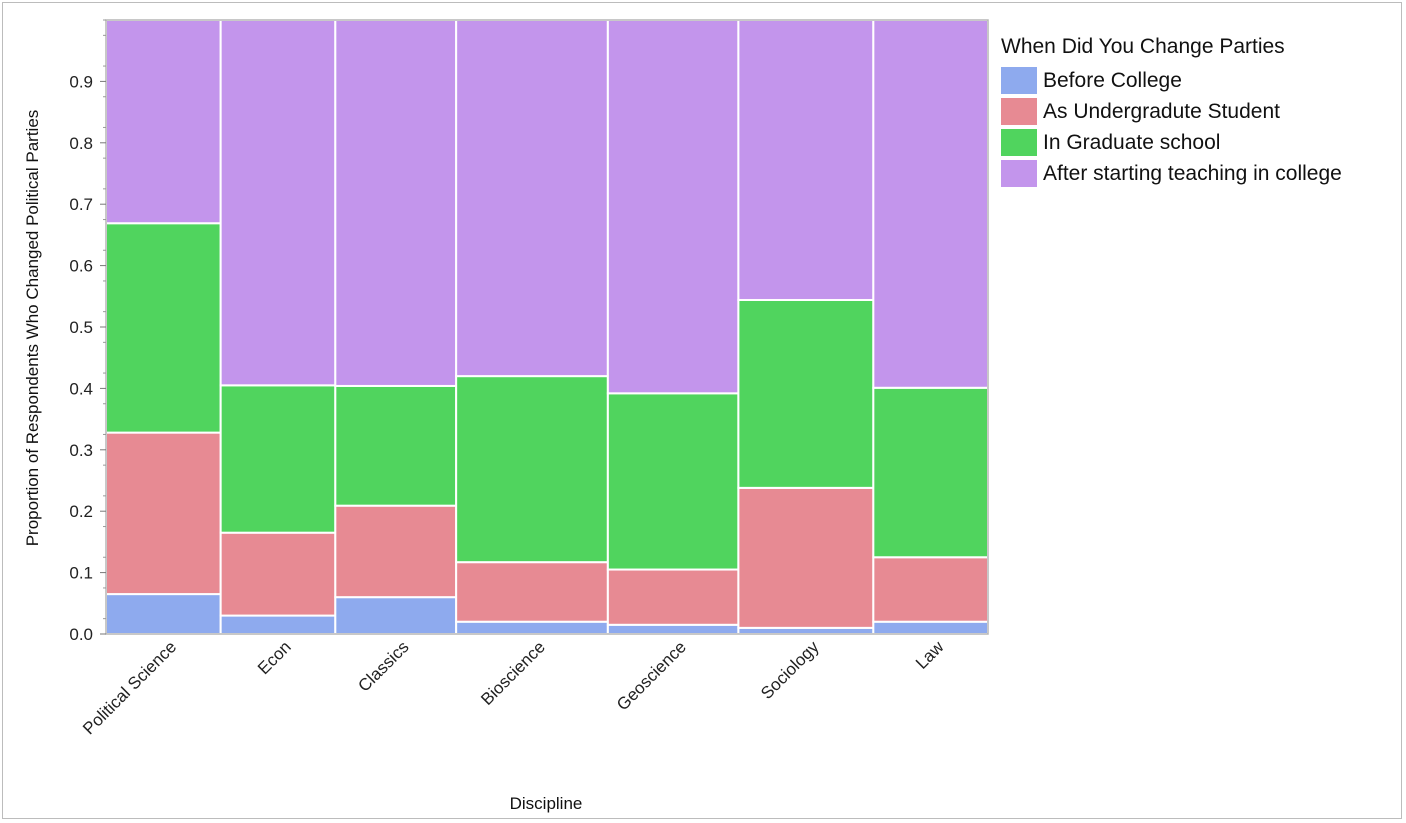 Image resolution: width=1406 pixels, height=823 pixels. I want to click on legend-label: As Undergradute Student, so click(1161, 111).